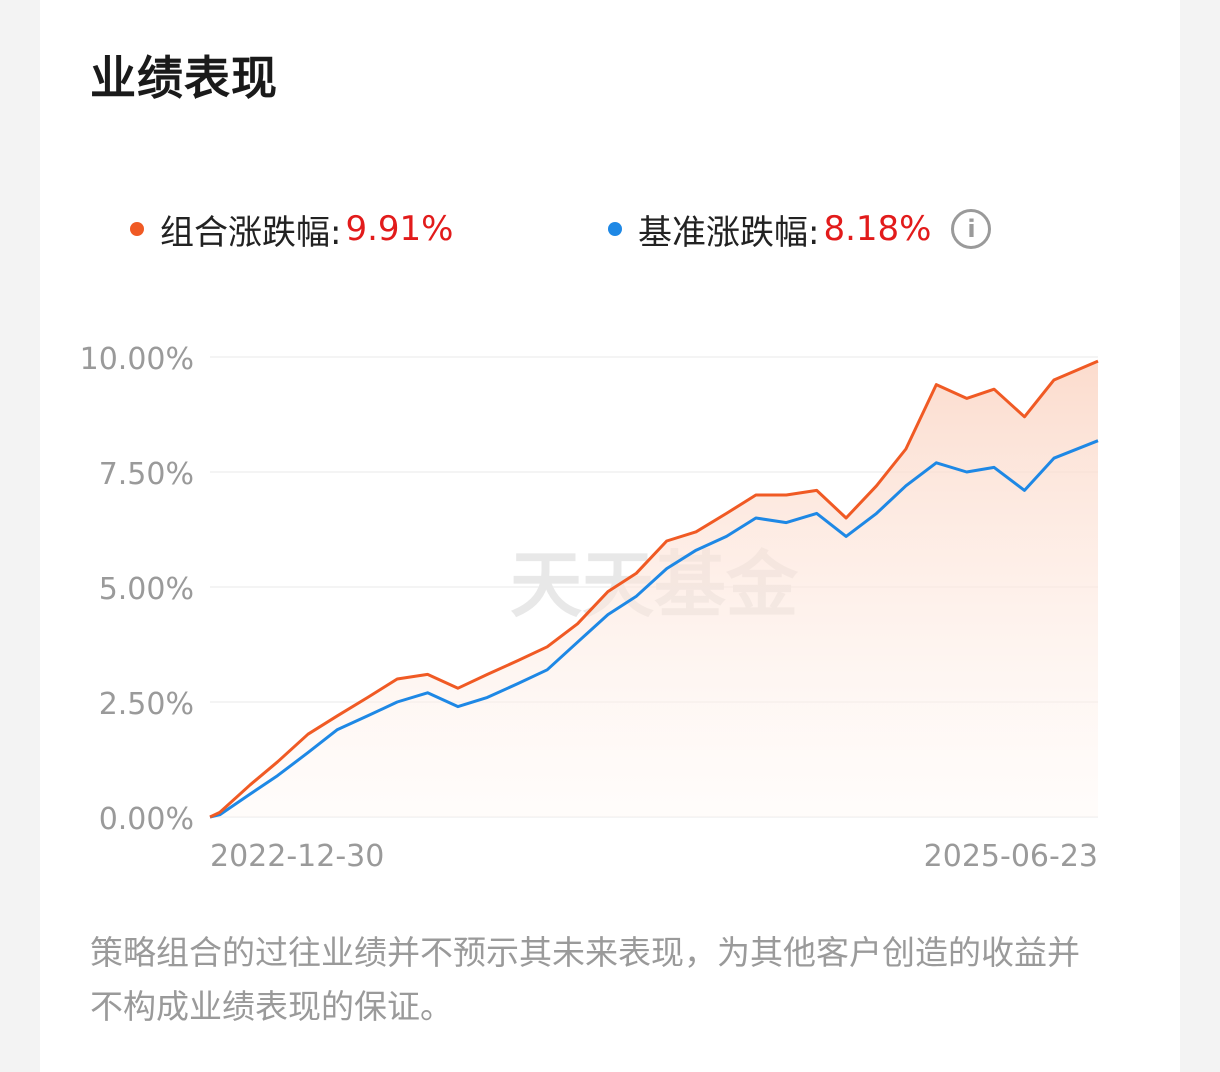 This screenshot has width=1220, height=1072. Describe the element at coordinates (146, 819) in the screenshot. I see `y-tick-label: 0.00%` at that location.